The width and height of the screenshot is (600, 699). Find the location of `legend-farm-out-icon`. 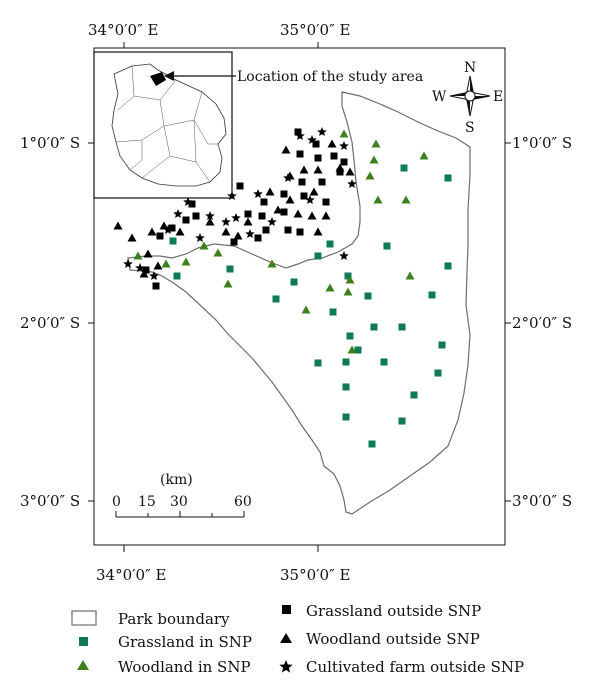

legend-farm-out-icon is located at coordinates (286, 666).